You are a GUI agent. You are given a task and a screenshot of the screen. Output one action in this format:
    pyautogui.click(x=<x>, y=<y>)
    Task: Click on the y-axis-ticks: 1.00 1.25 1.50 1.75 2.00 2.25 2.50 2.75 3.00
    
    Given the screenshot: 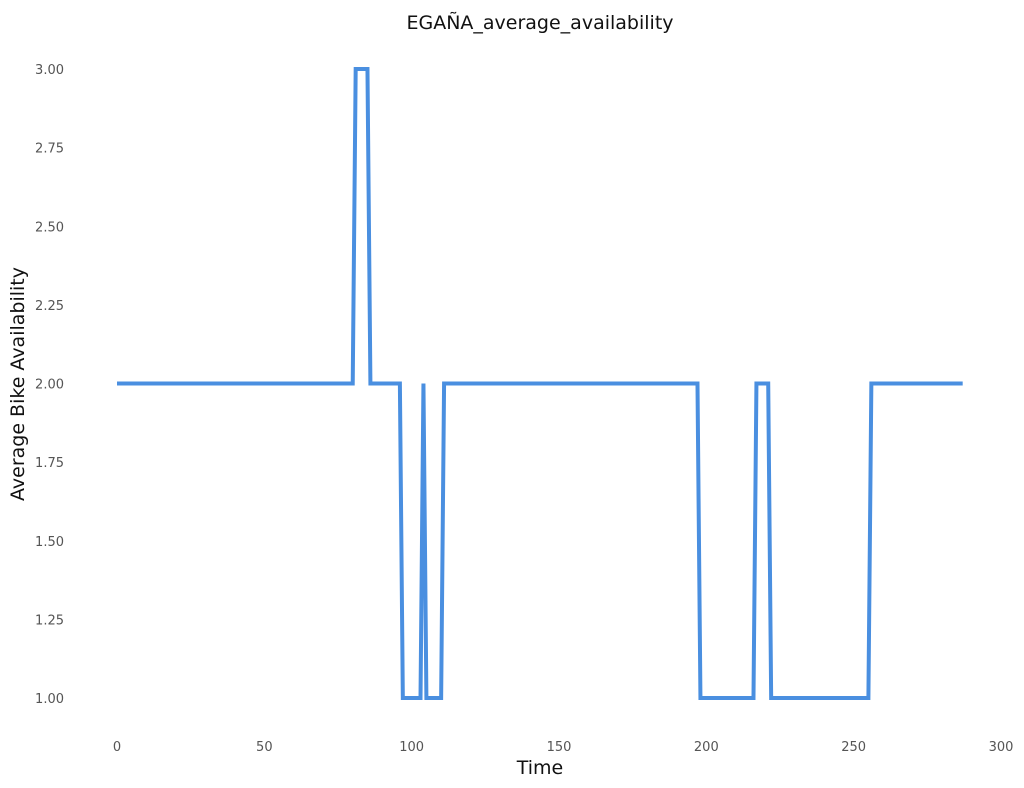 What is the action you would take?
    pyautogui.click(x=49, y=385)
    